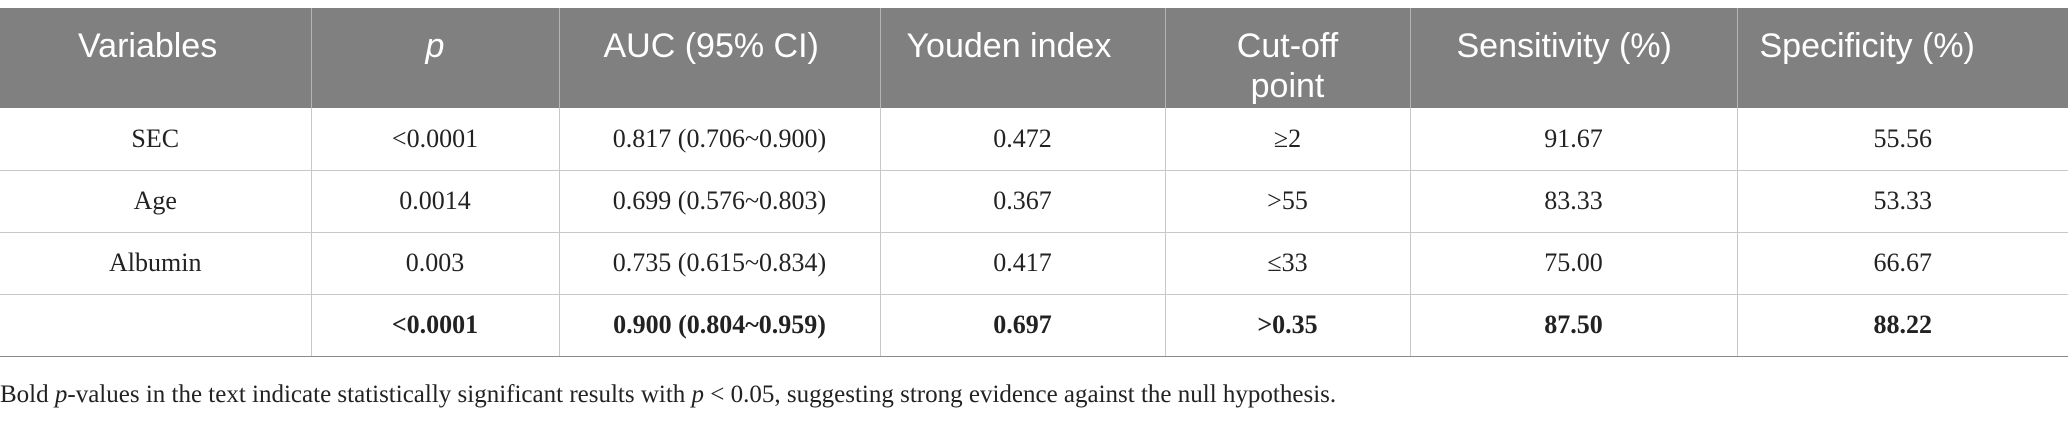  I want to click on cell-variable: Albumin, so click(156, 263).